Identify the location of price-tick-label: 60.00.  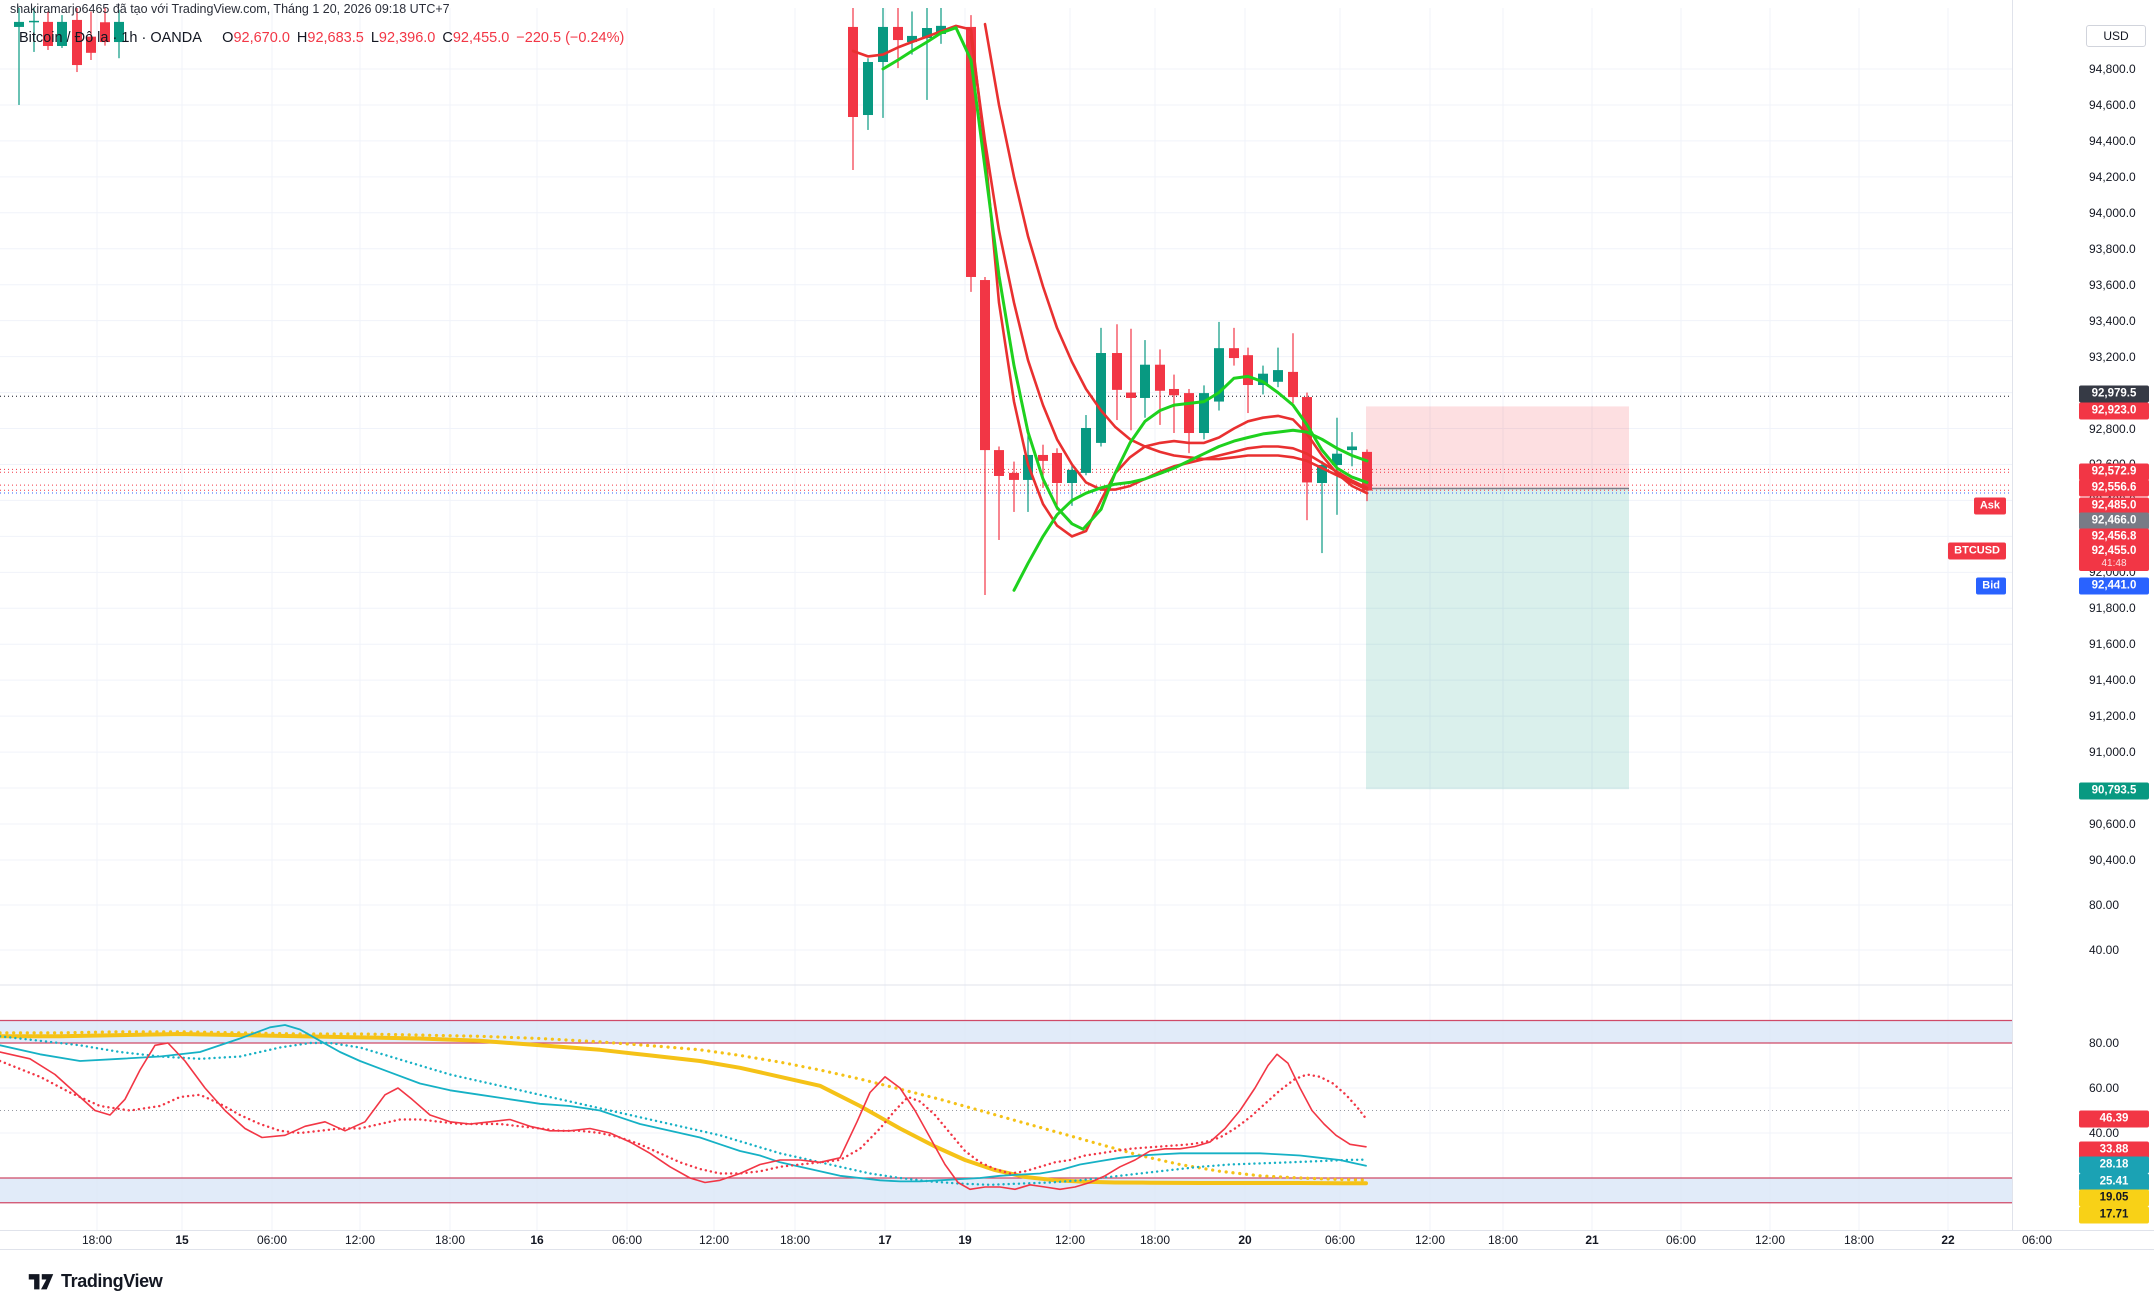
(2104, 1088).